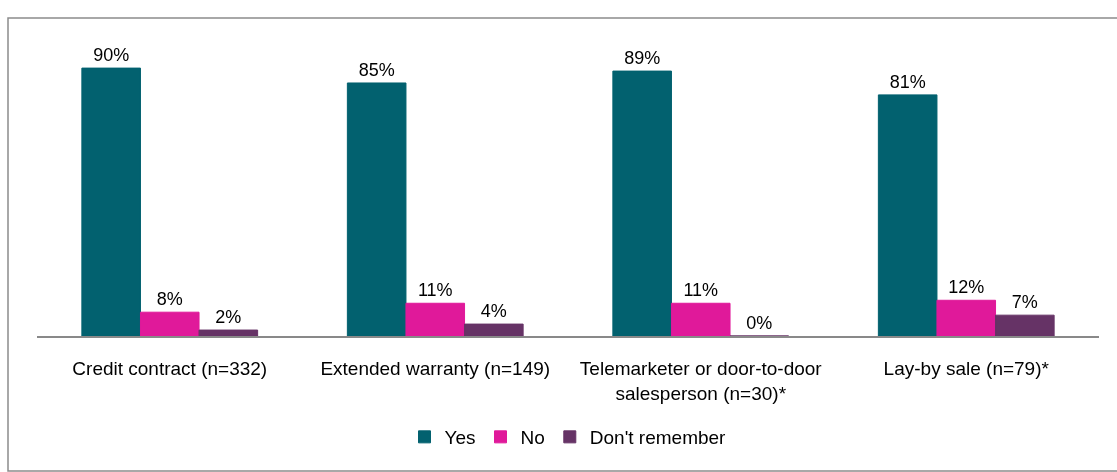 This screenshot has width=1117, height=472. I want to click on x-tick-label: Lay-by sale (n=79)*, so click(966, 368).